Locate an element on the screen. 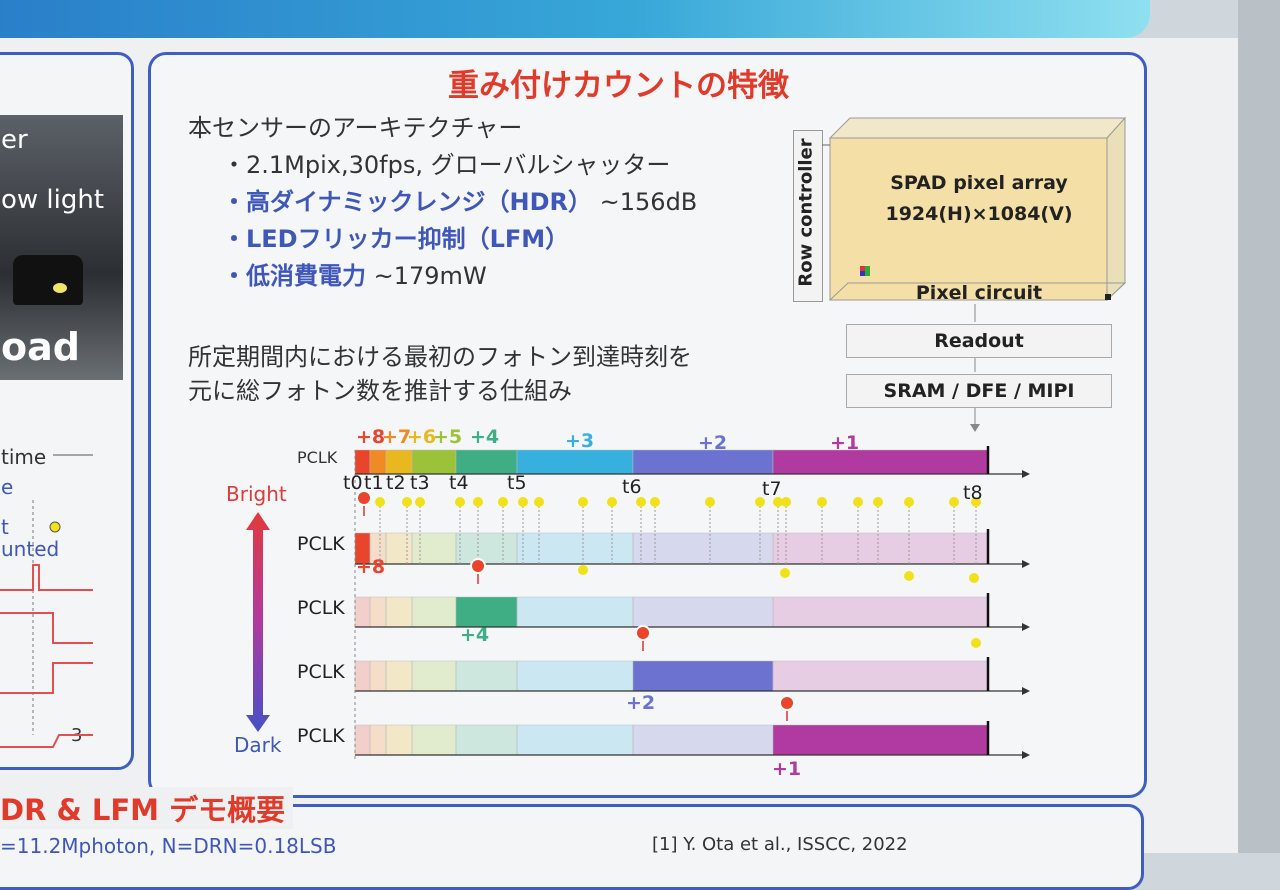 This screenshot has height=890, width=1280. description-line-2: 元に総フォトン数を推計する仕組み is located at coordinates (380, 391).